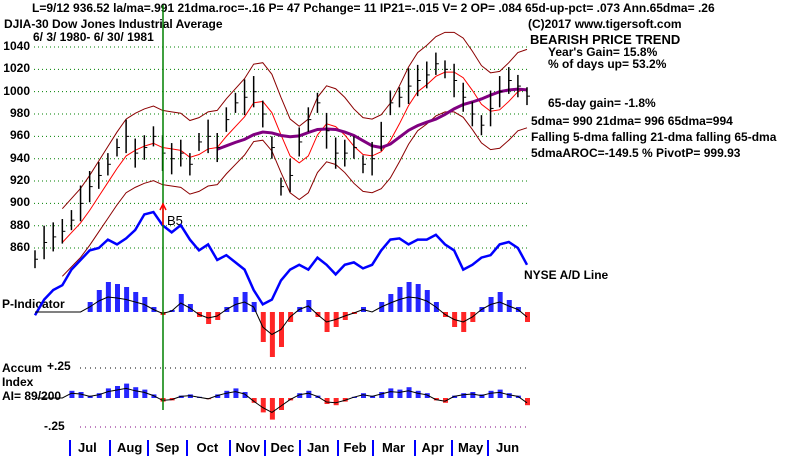 The width and height of the screenshot is (800, 456). Describe the element at coordinates (636, 153) in the screenshot. I see `aroc-pivot: 5dmaAROC=-149.5 % PivotP= 999.93` at that location.